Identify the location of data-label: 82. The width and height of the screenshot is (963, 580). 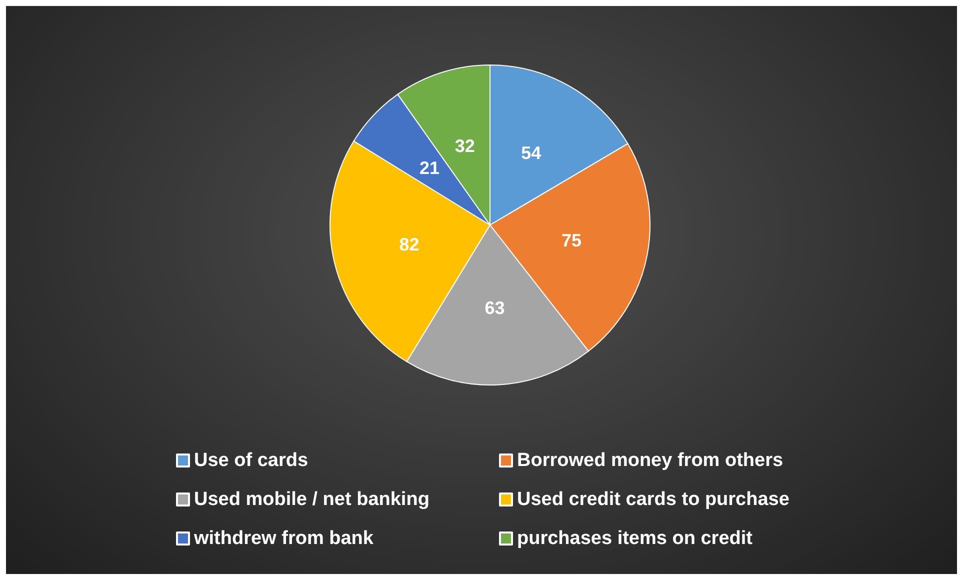
(409, 244).